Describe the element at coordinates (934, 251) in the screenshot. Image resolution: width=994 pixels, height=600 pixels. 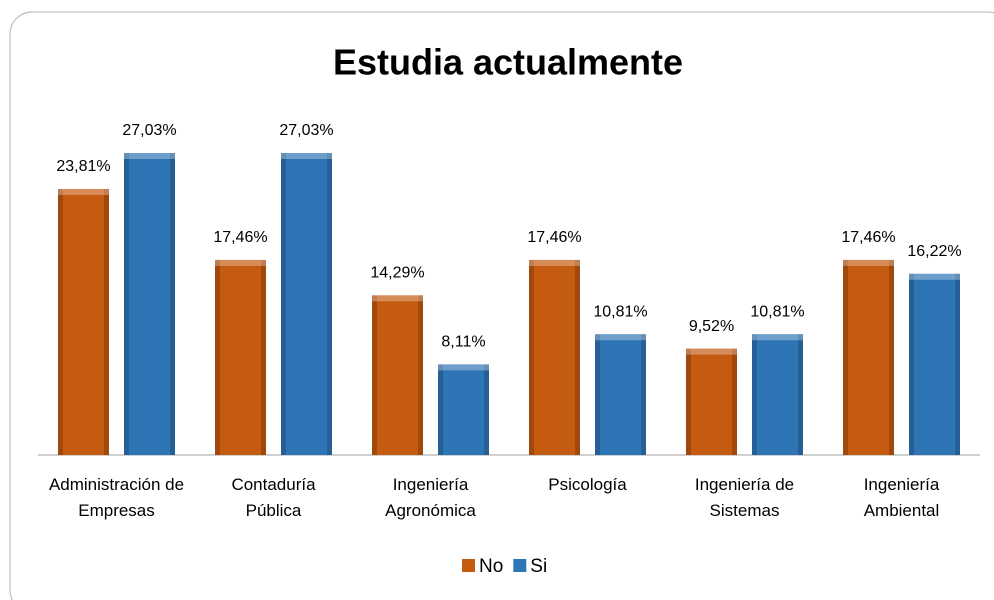
I see `data-label: 16,22%` at that location.